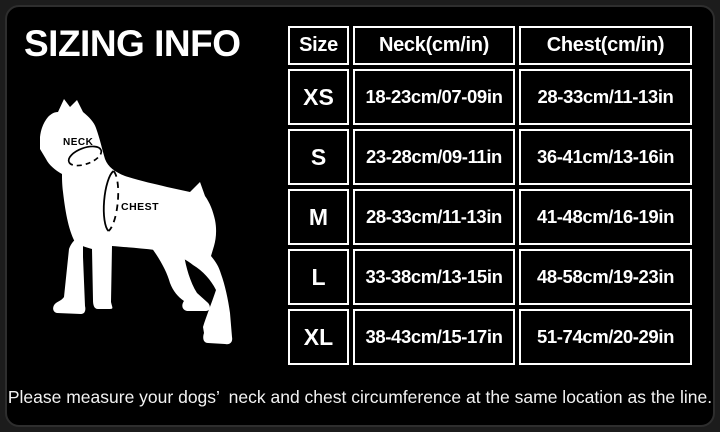 The image size is (720, 432). I want to click on header-neck: Neck(cm/in), so click(434, 45).